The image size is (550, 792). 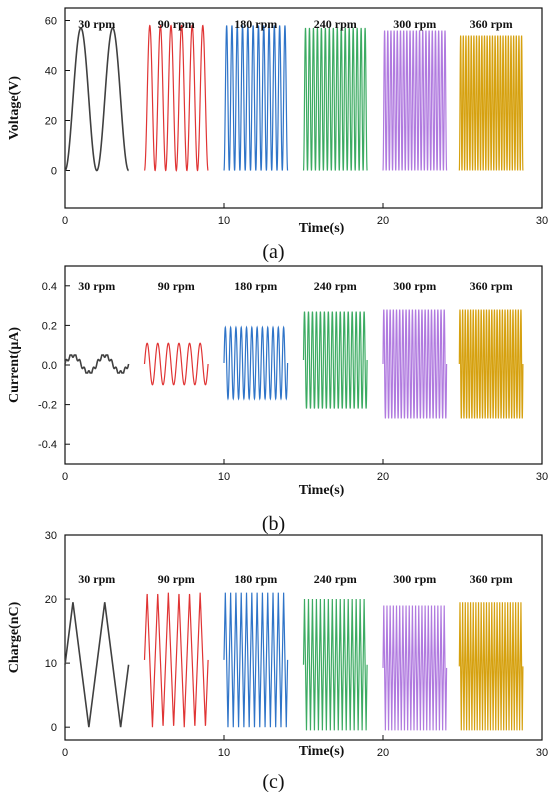 What do you see at coordinates (273, 781) in the screenshot?
I see `panel-label: (c)` at bounding box center [273, 781].